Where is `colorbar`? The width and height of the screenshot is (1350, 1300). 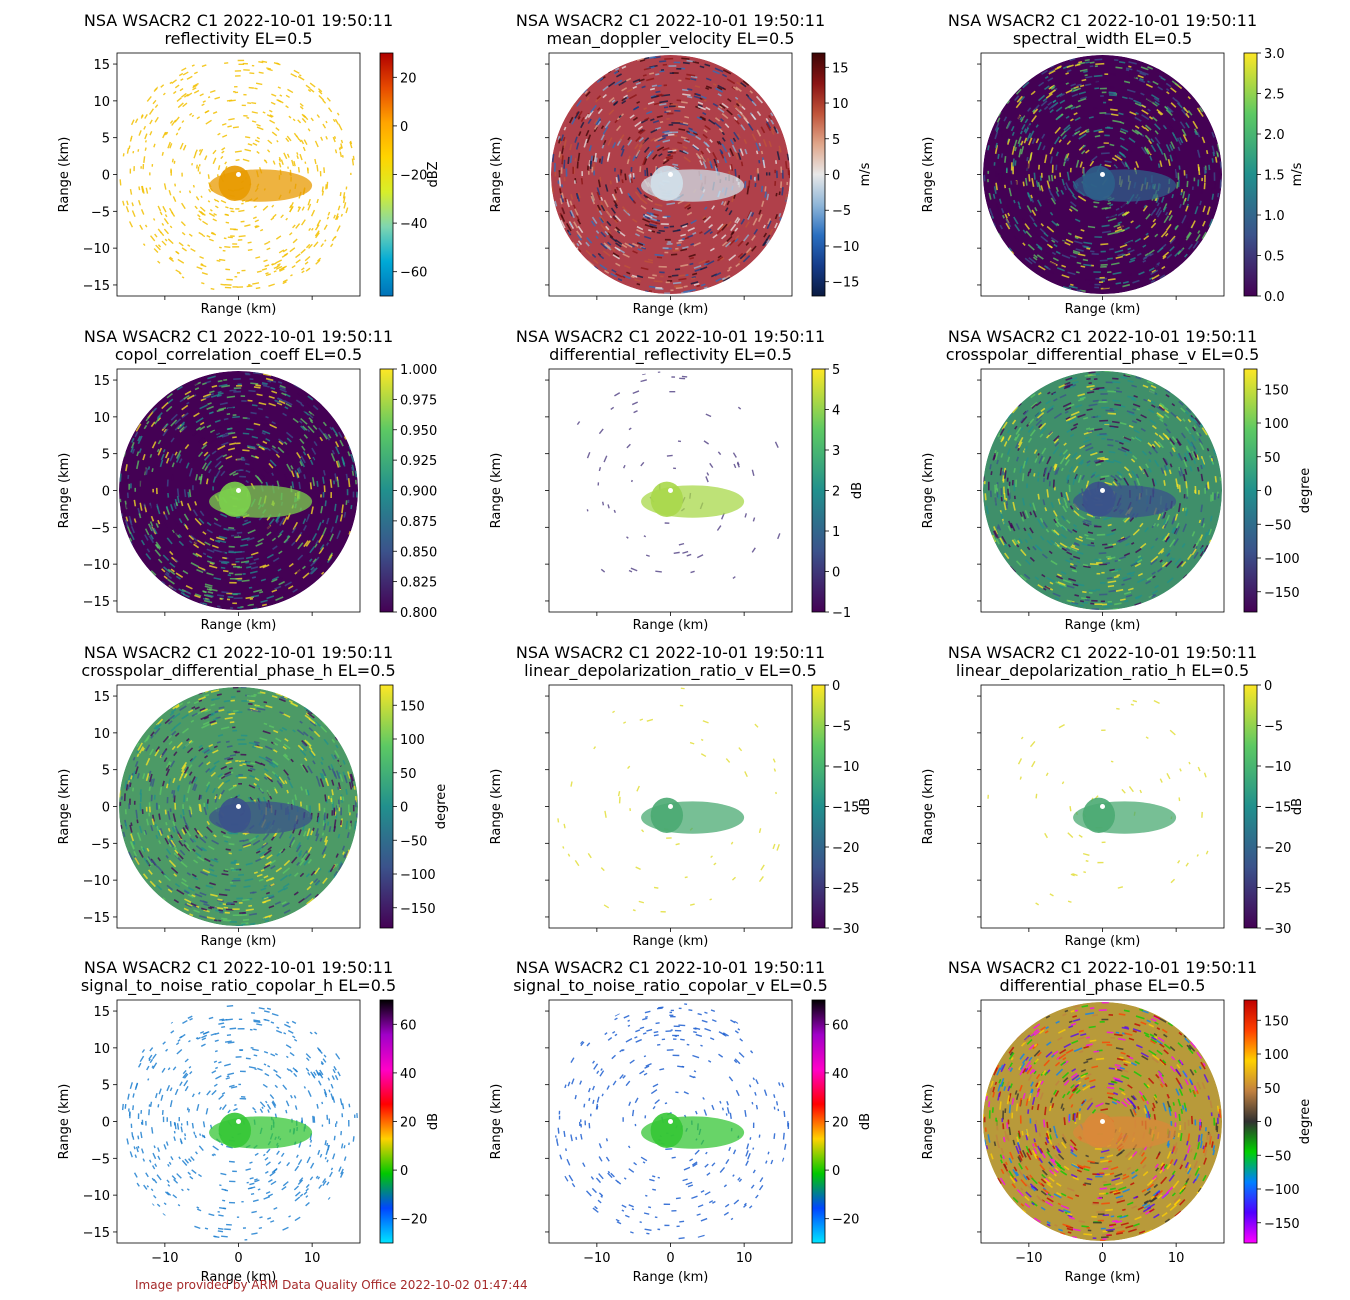 colorbar is located at coordinates (818, 490).